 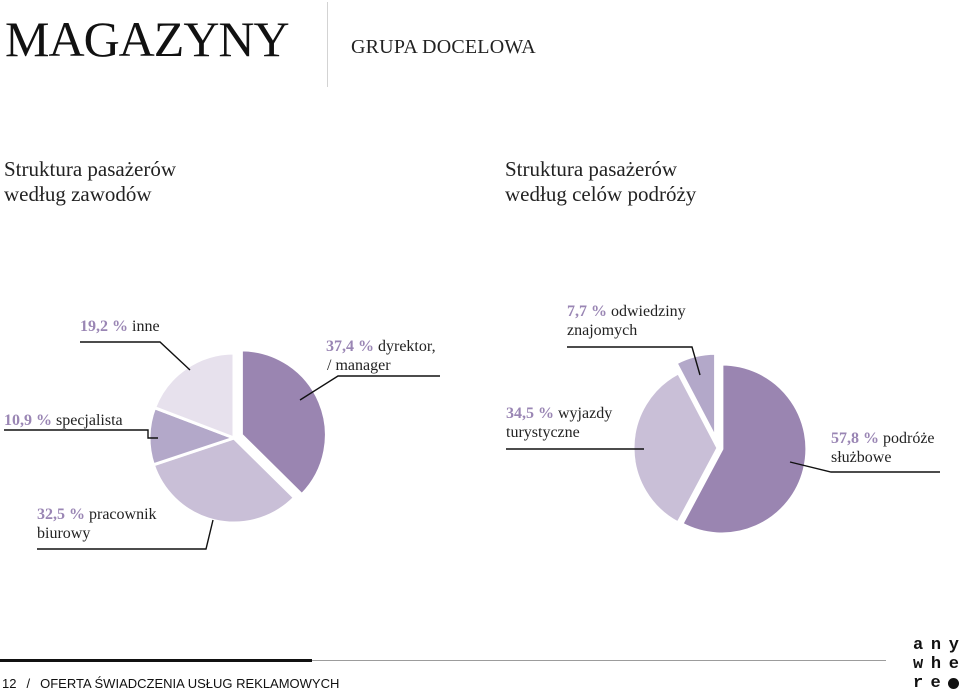 What do you see at coordinates (861, 457) in the screenshot?
I see `pie-label-text: służbowe` at bounding box center [861, 457].